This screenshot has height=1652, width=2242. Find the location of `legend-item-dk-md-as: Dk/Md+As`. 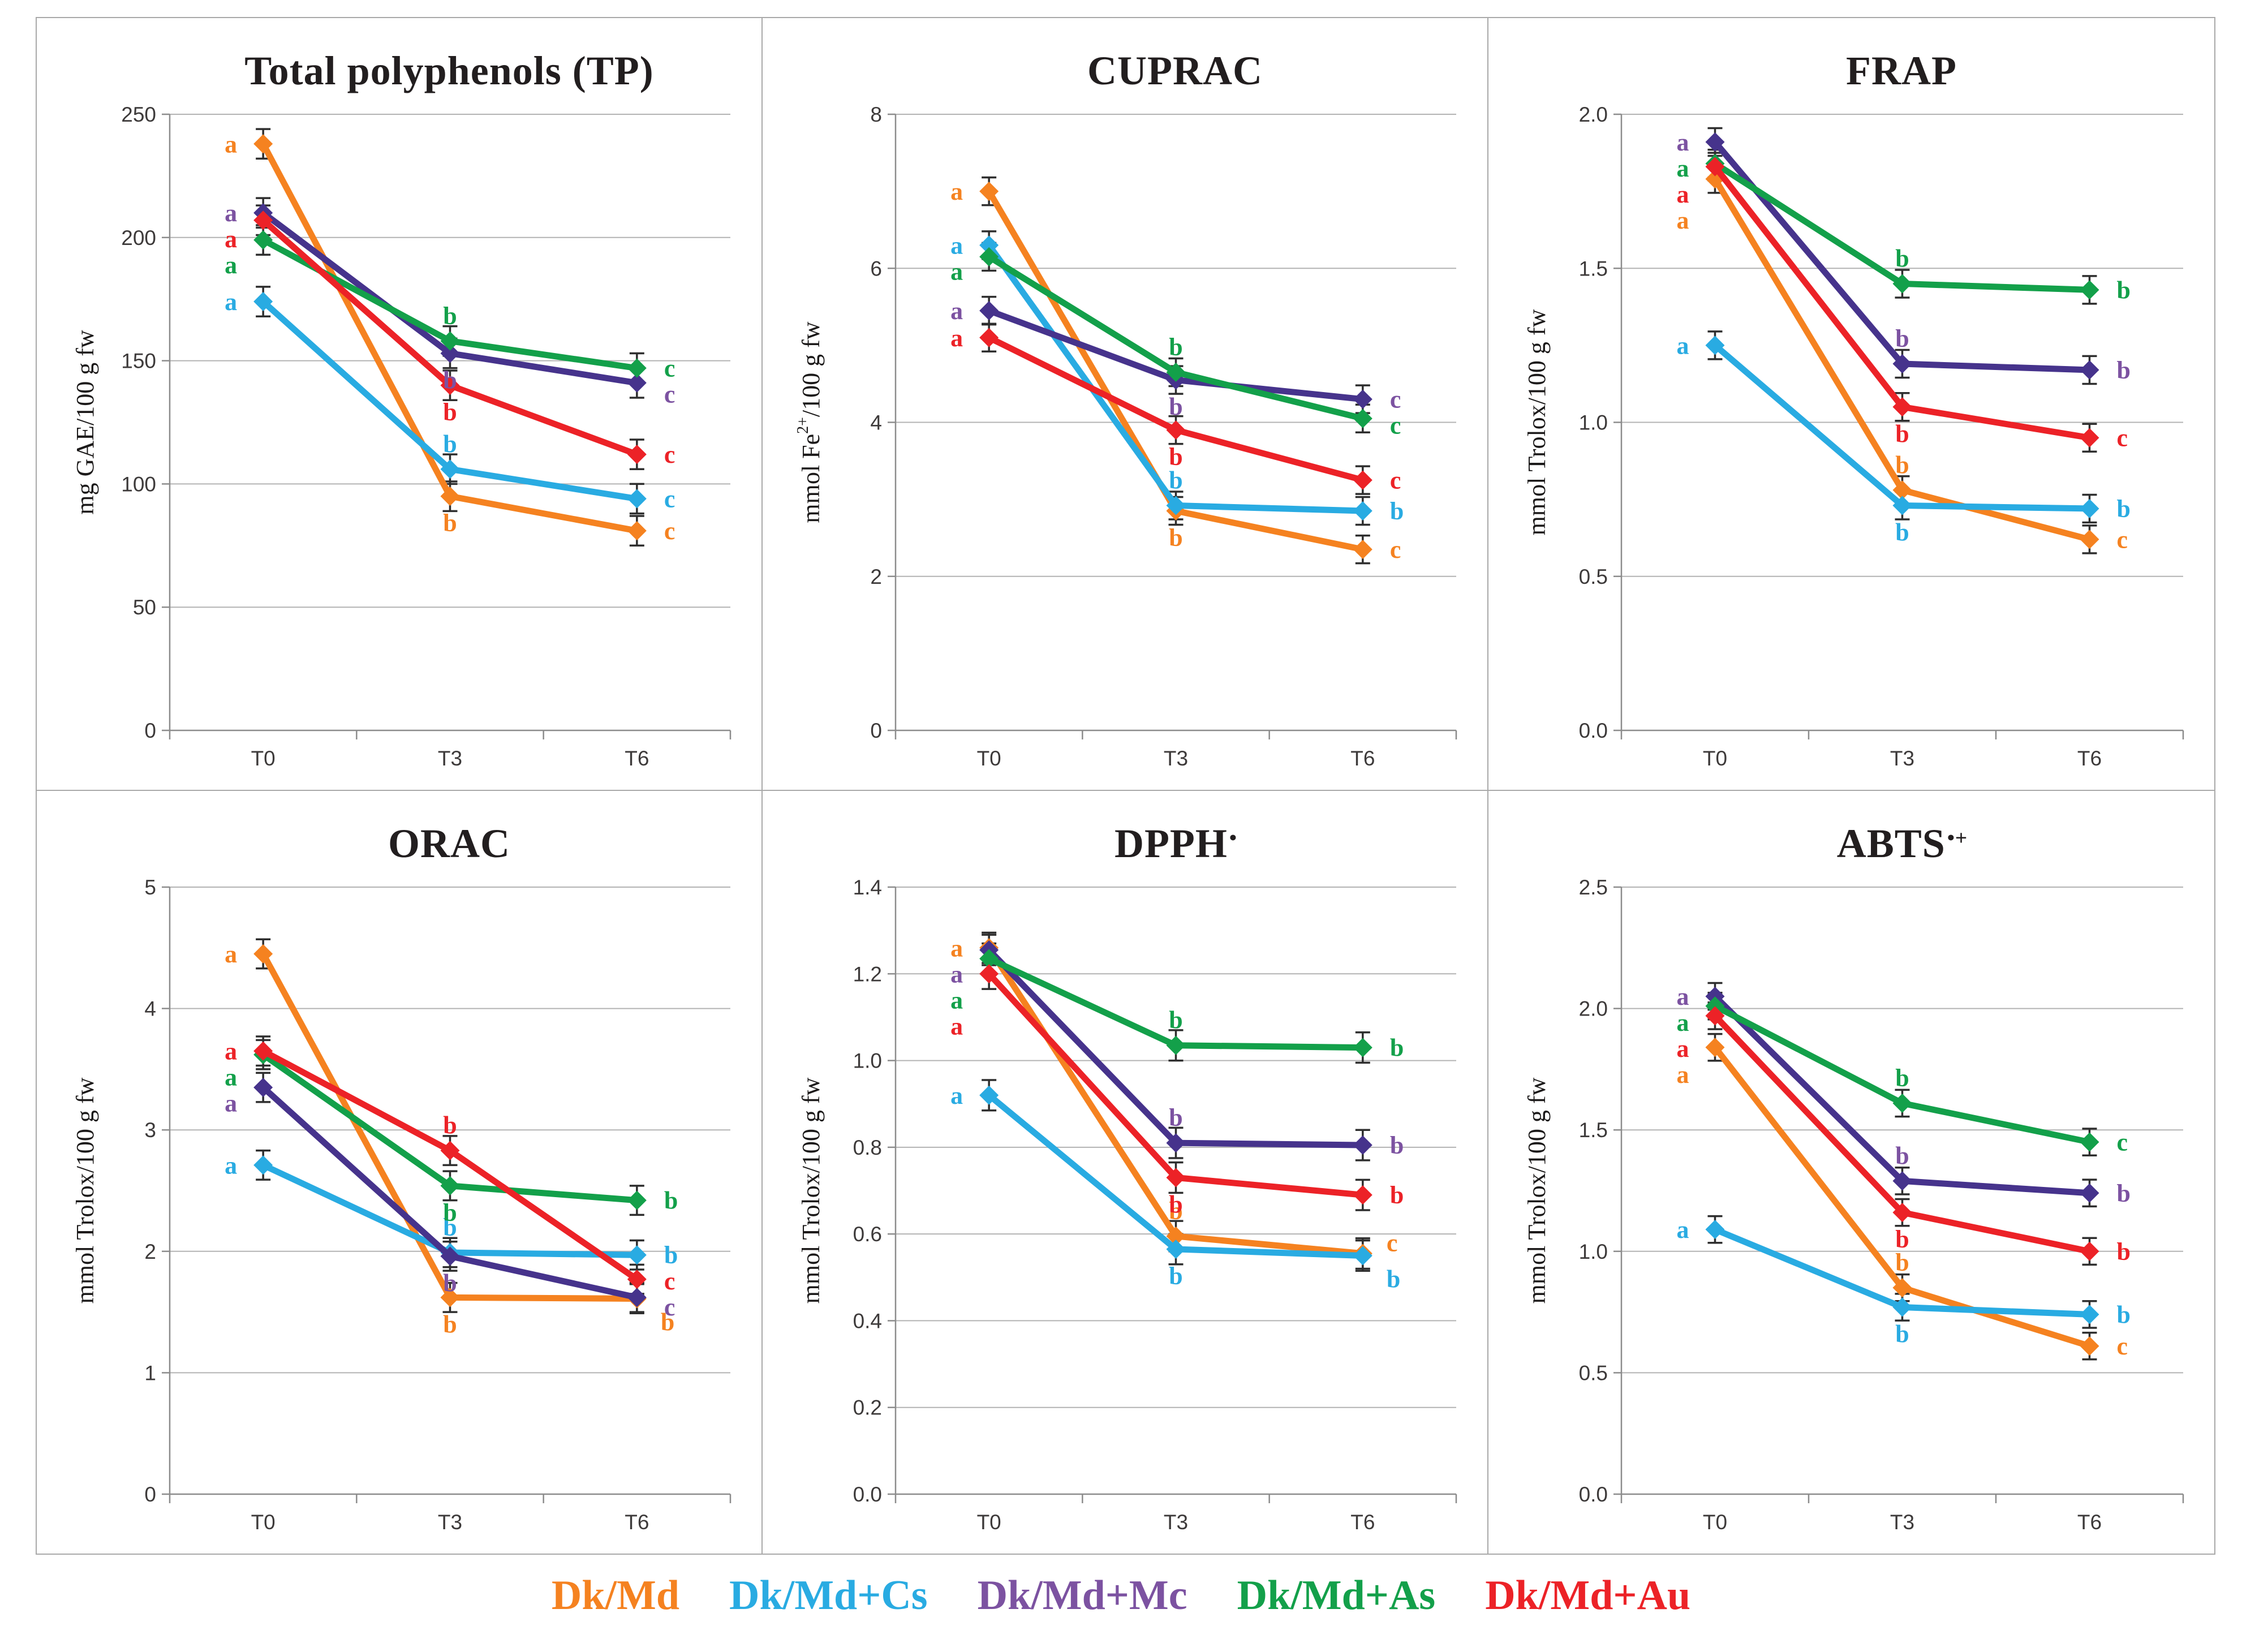

legend-item-dk-md-as: Dk/Md+As is located at coordinates (1336, 1595).